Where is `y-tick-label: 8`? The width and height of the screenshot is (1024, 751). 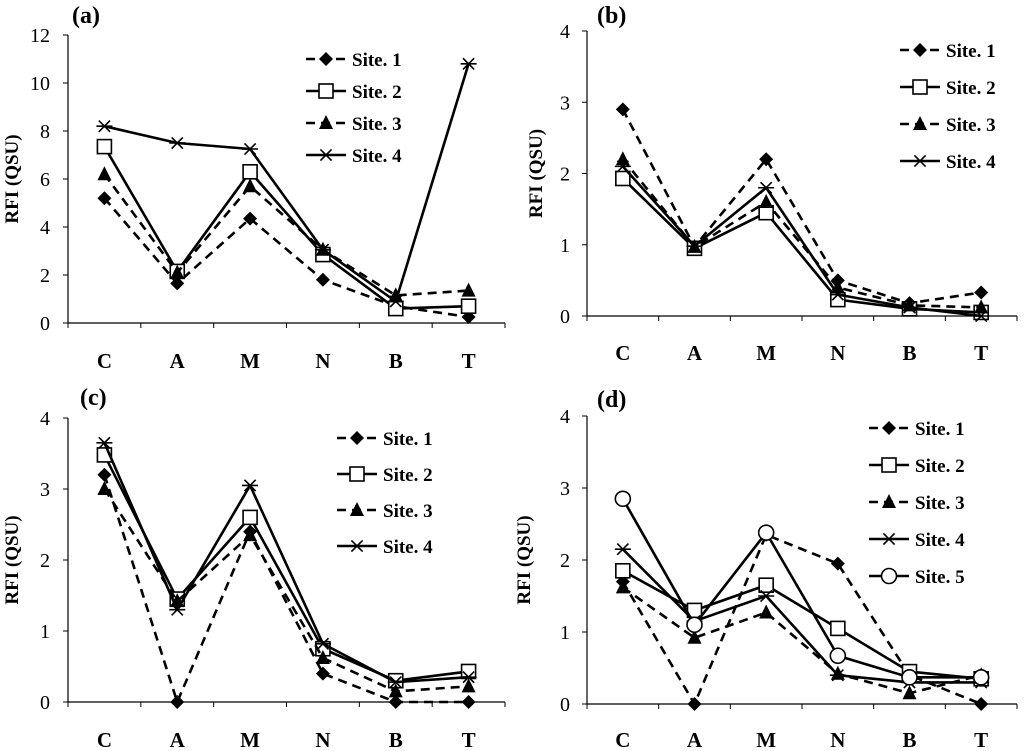
y-tick-label: 8 is located at coordinates (45, 132).